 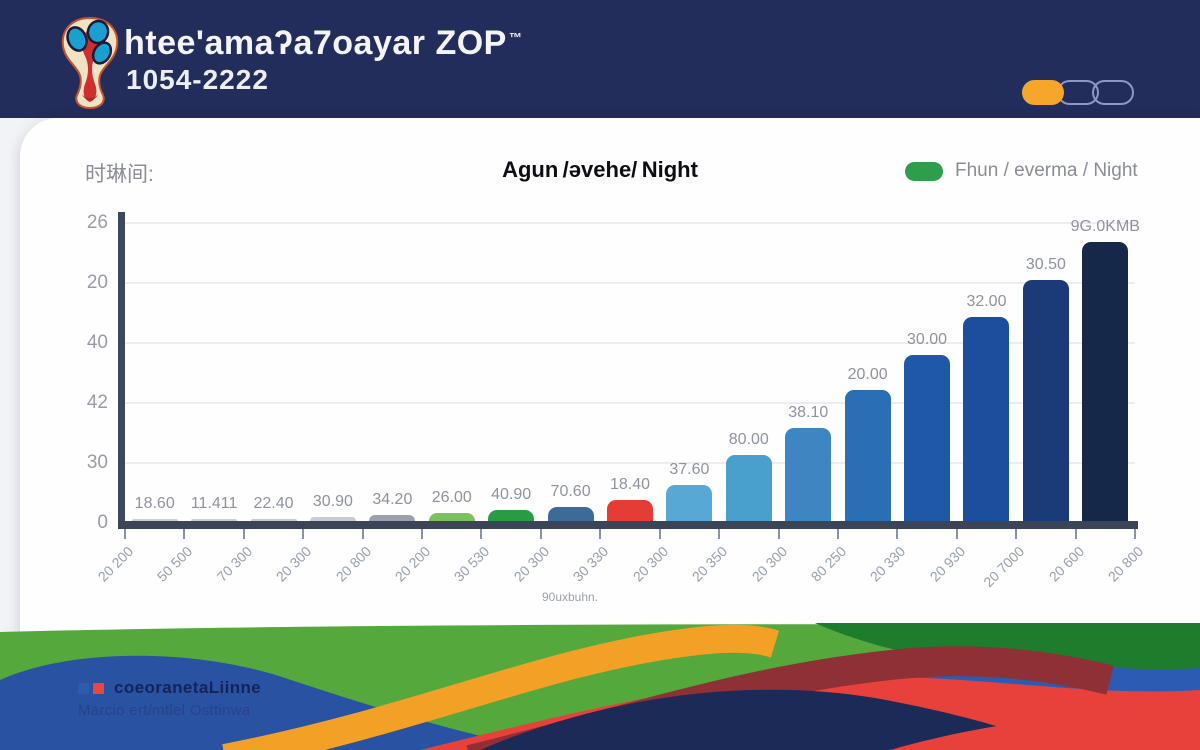 I want to click on world-cup-trophy-logo, so click(x=90, y=63).